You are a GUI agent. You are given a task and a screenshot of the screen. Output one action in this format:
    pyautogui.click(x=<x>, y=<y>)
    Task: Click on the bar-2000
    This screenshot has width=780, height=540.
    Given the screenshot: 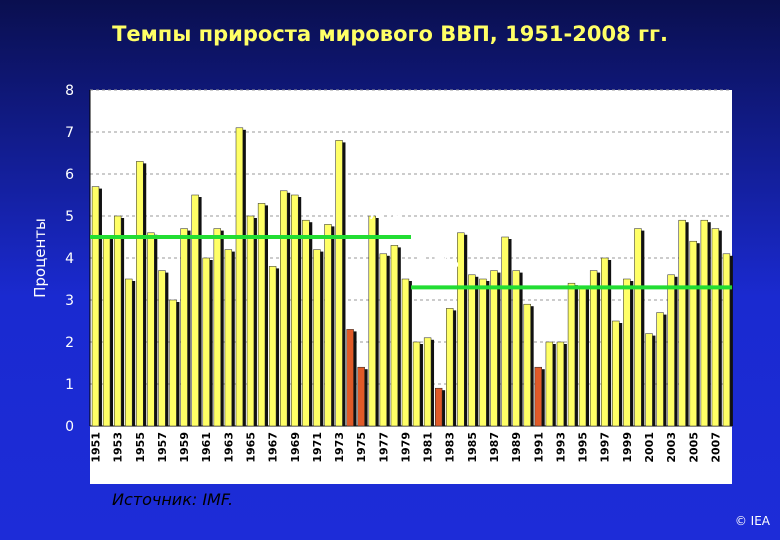 What is the action you would take?
    pyautogui.click(x=638, y=327)
    